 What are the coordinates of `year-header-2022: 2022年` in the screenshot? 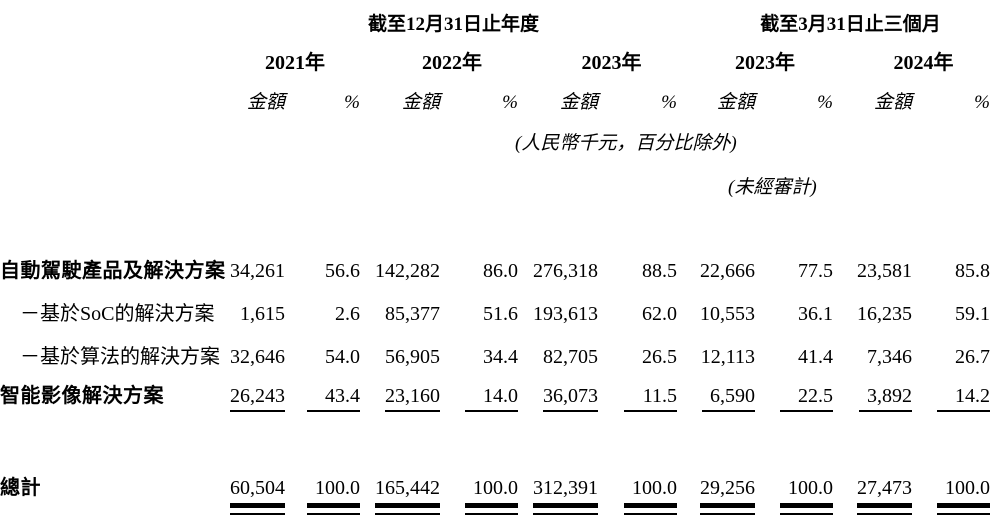 It's located at (452, 63).